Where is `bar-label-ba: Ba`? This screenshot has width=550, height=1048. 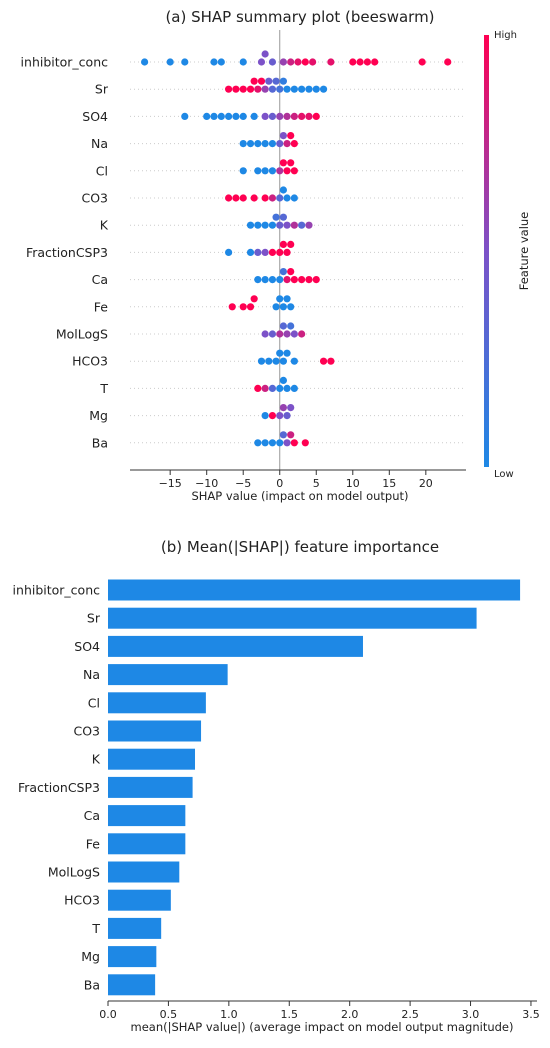
bar-label-ba: Ba is located at coordinates (92, 984).